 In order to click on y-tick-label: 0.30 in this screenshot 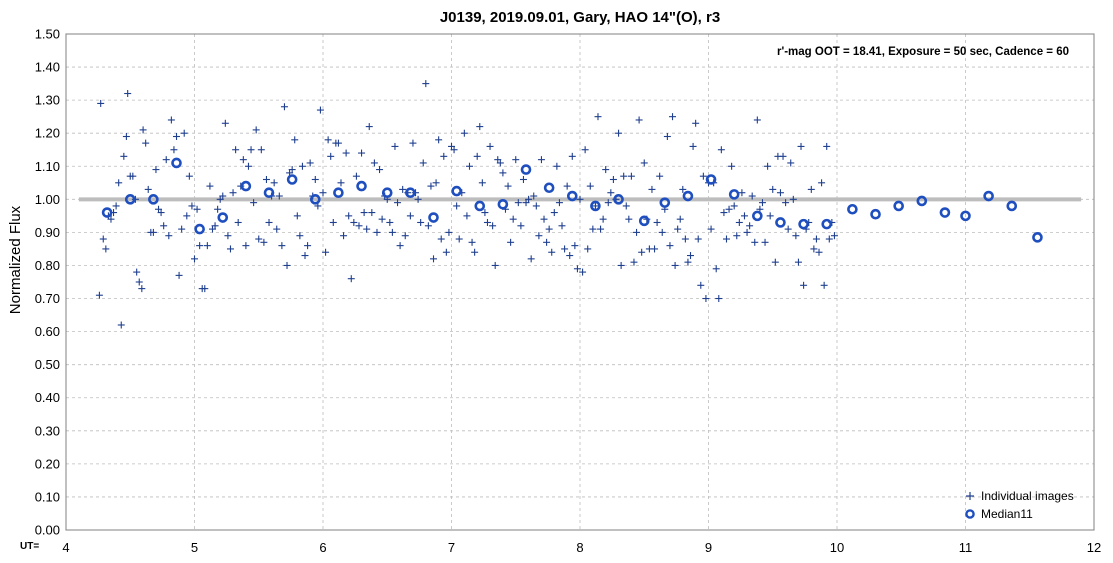, I will do `click(47, 430)`.